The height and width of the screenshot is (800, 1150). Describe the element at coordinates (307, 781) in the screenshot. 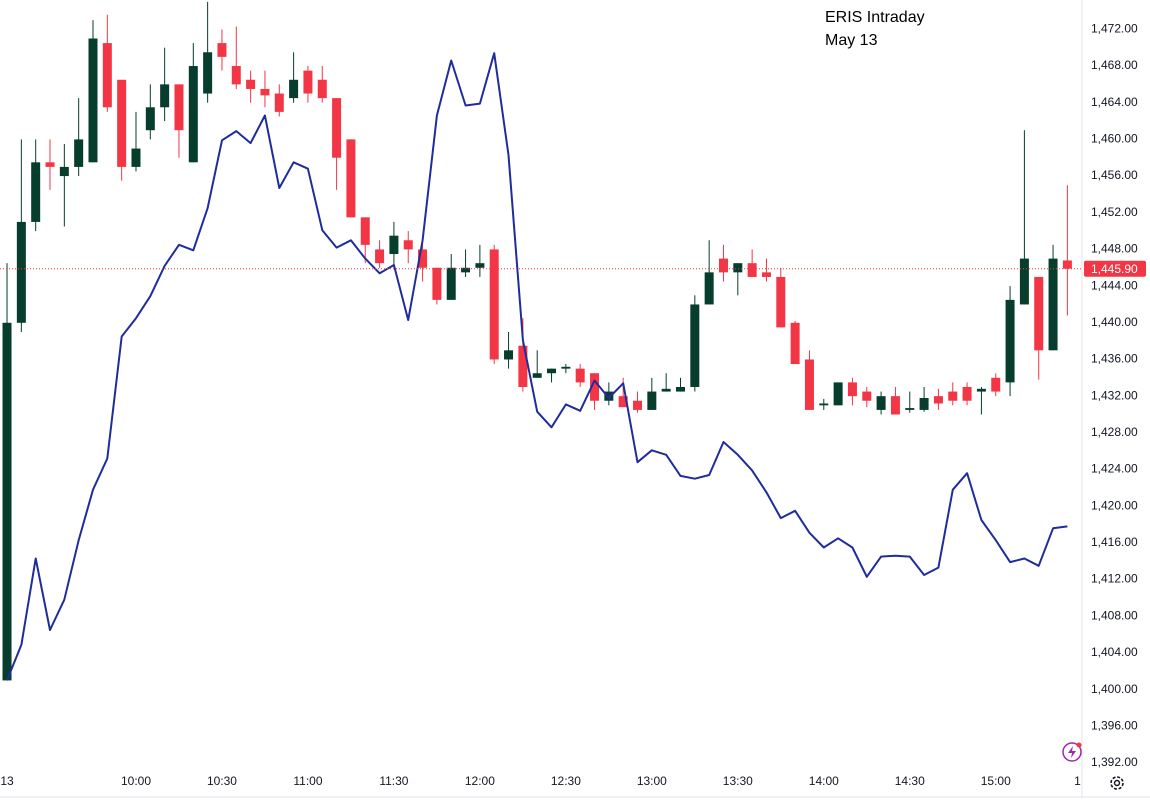

I see `x-tick-label: 11:00` at that location.